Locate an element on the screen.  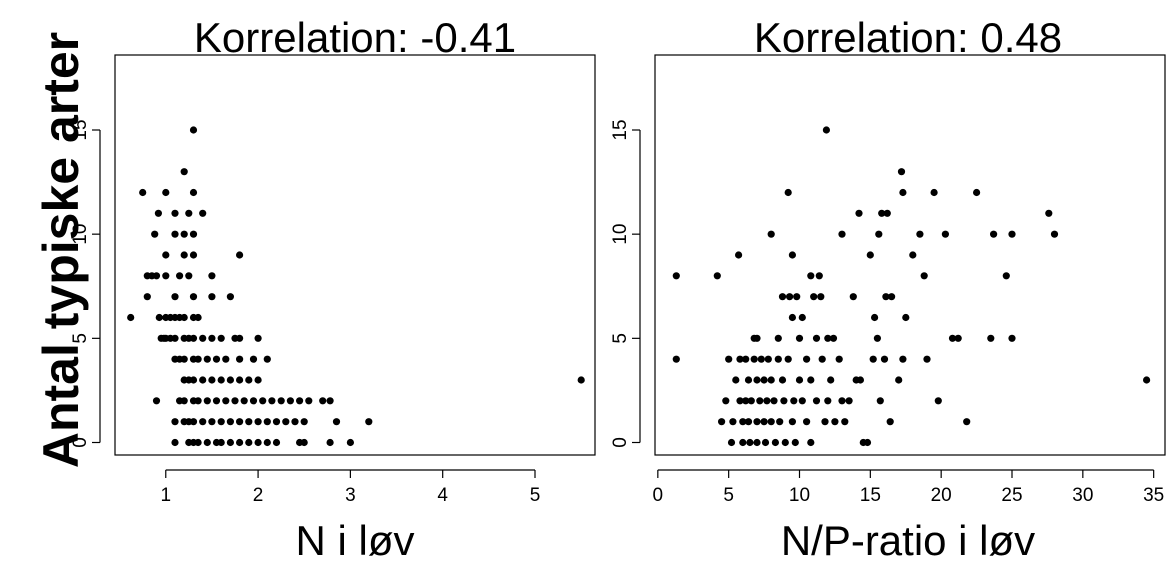
right-x-tick-label: 10 is located at coordinates (799, 495).